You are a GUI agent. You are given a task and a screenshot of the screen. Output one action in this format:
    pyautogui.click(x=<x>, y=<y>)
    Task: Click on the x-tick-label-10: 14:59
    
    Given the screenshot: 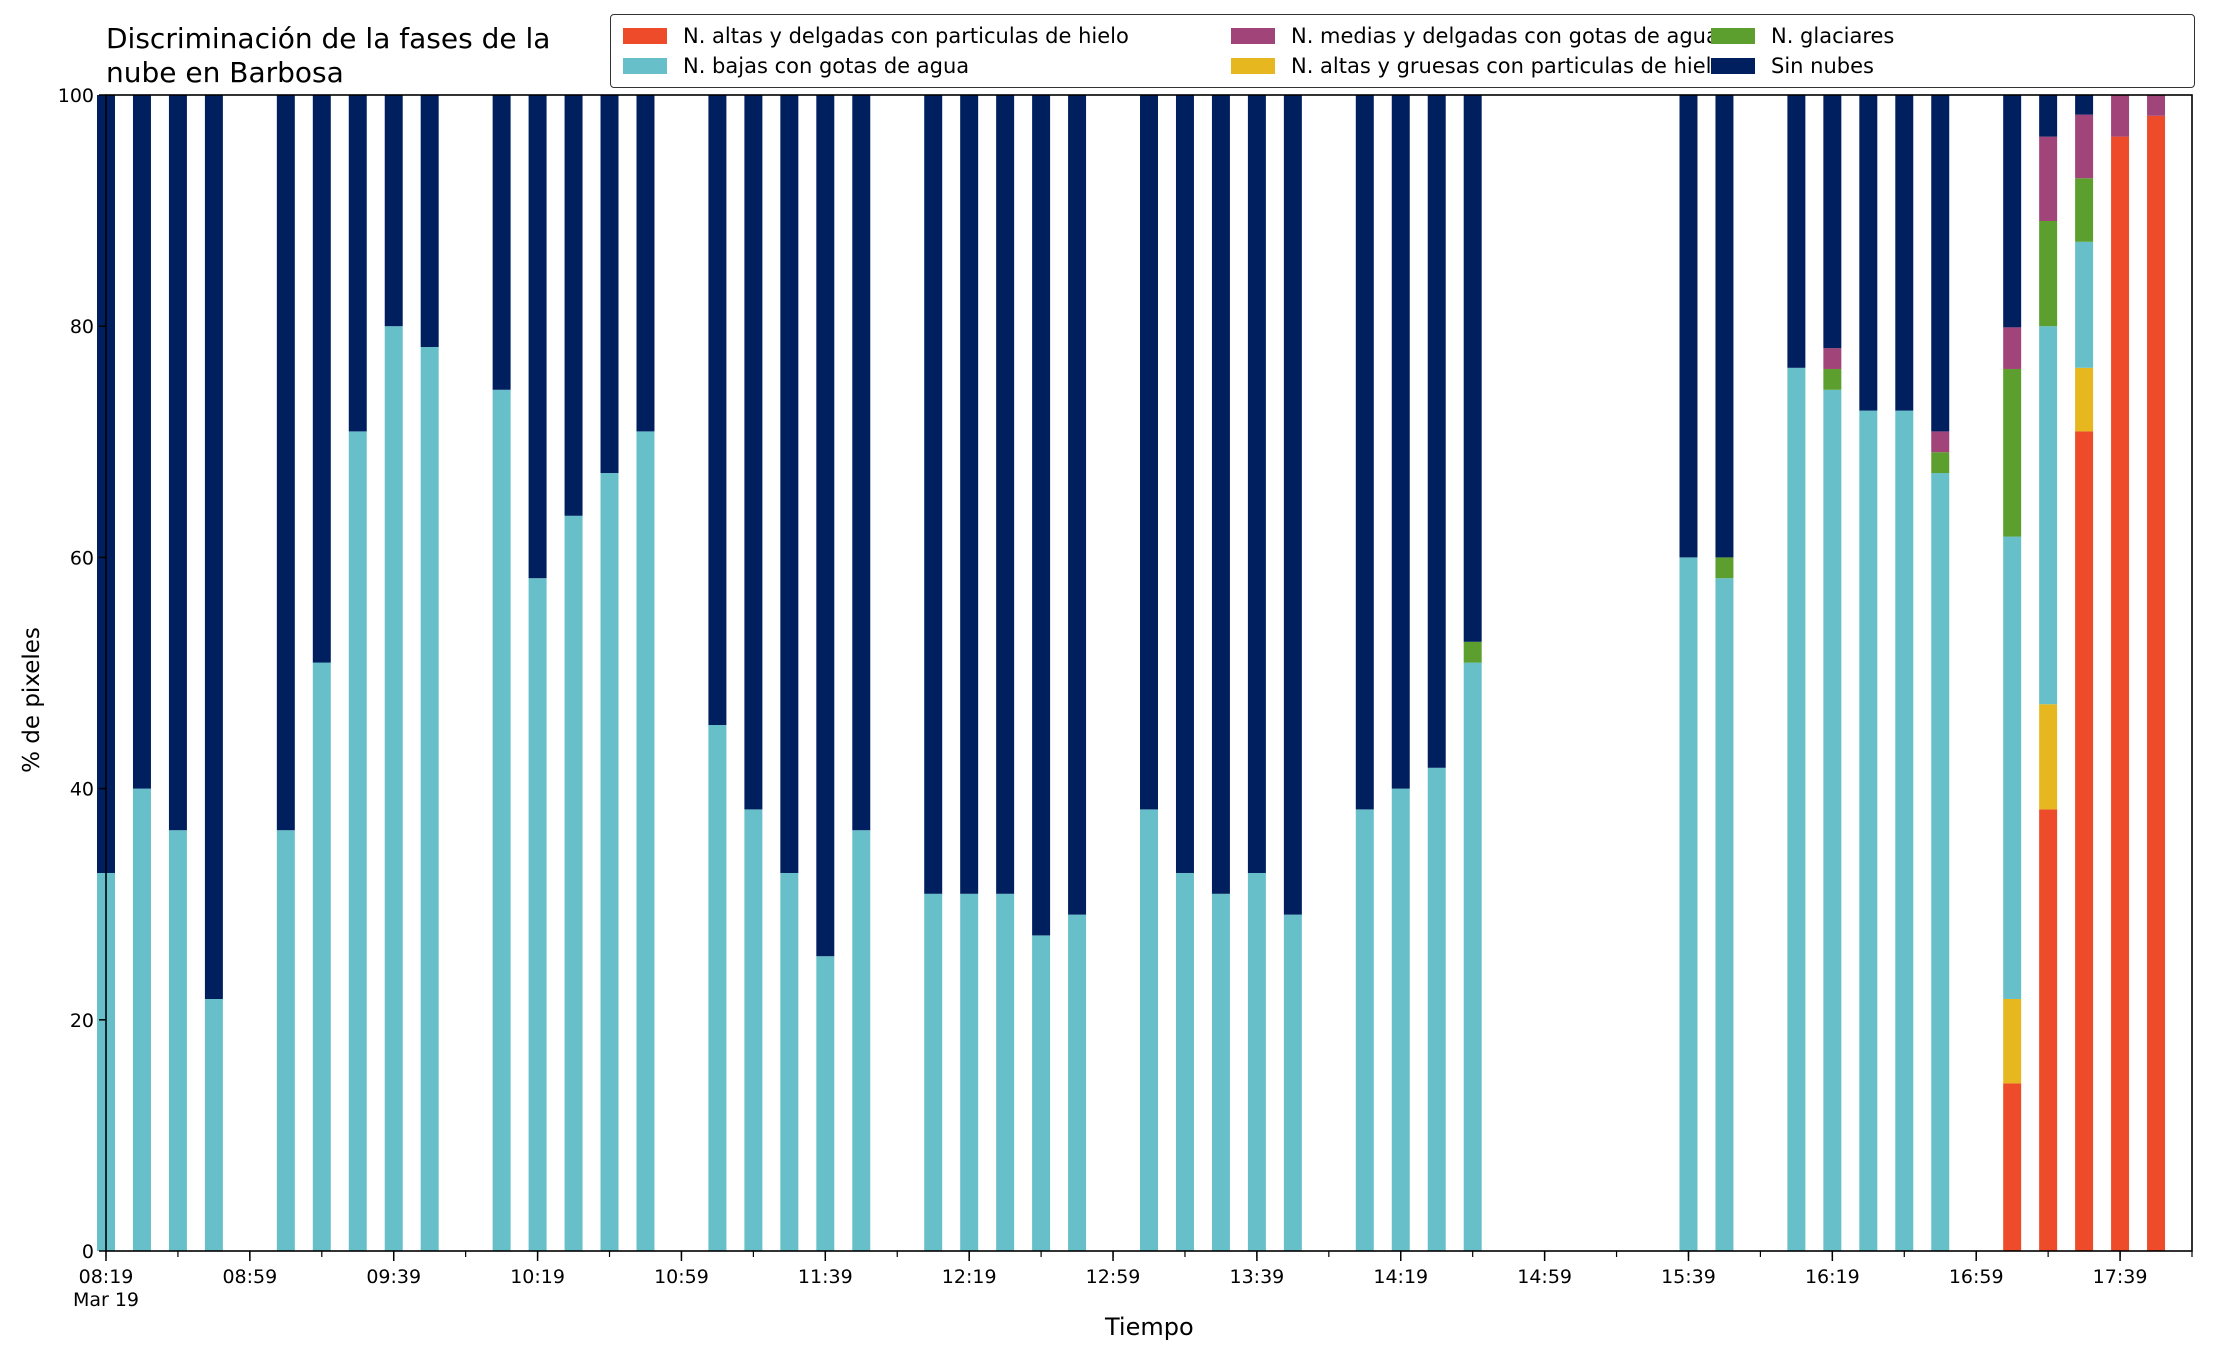 What is the action you would take?
    pyautogui.click(x=1544, y=1277)
    